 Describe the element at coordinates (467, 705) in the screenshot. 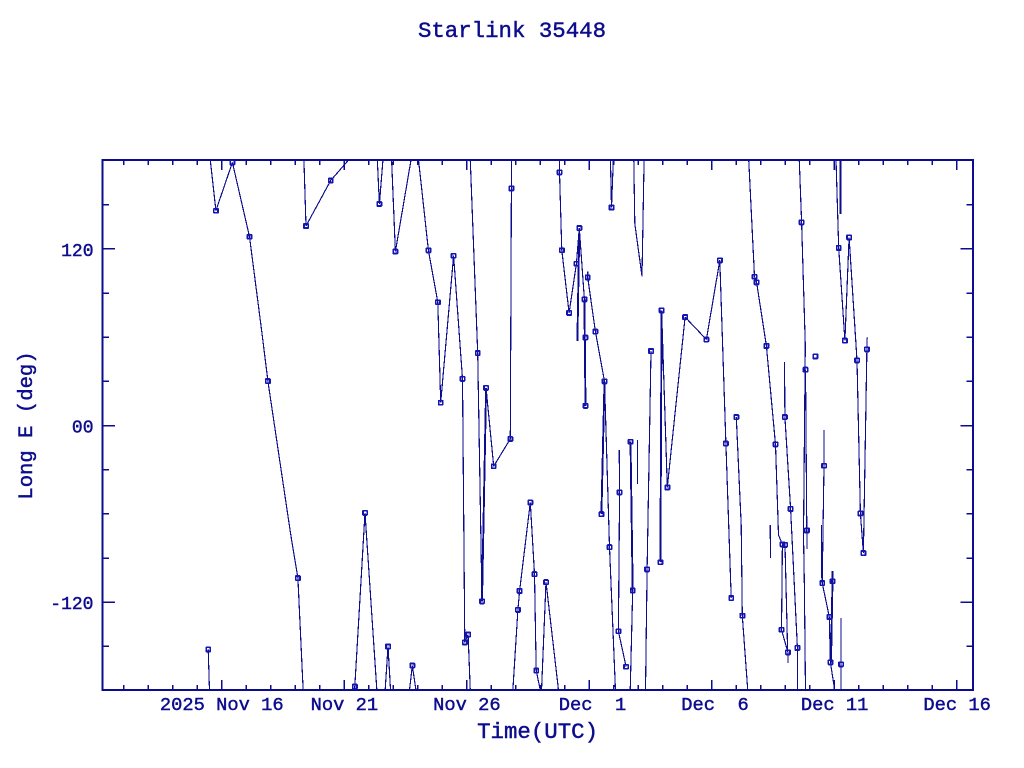

I see `svg-text: Nov 26` at that location.